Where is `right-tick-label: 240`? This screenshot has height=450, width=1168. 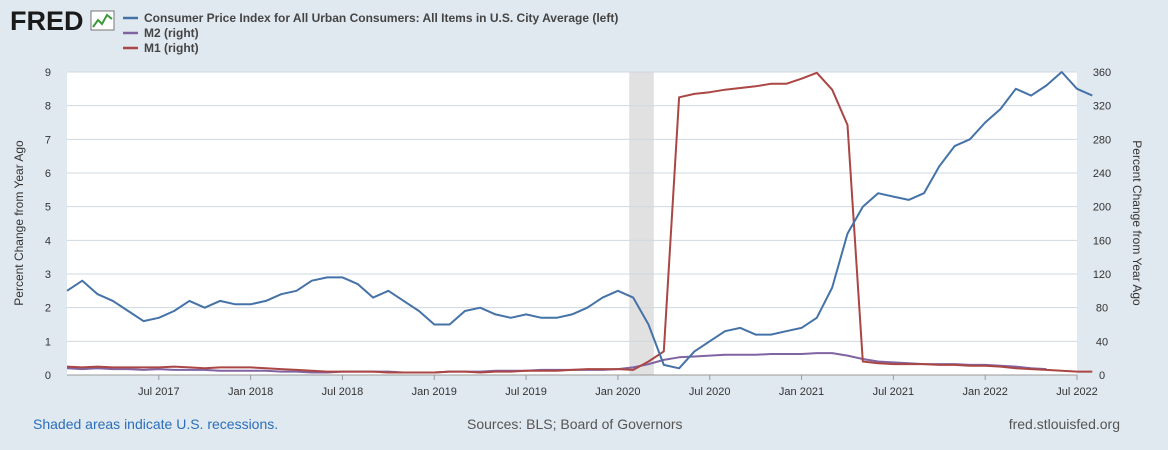
right-tick-label: 240 is located at coordinates (1102, 174).